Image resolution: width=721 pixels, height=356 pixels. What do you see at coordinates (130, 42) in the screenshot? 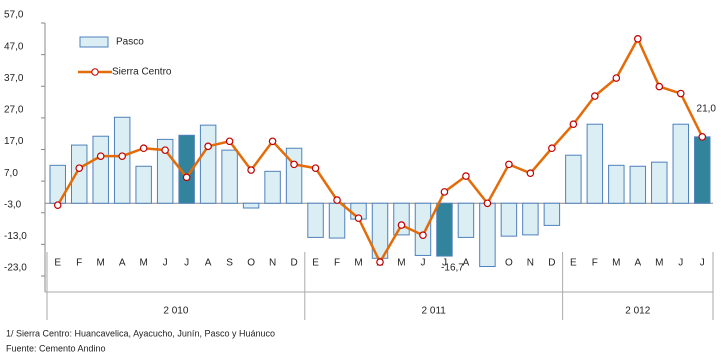
I see `legend-label: Pasco` at bounding box center [130, 42].